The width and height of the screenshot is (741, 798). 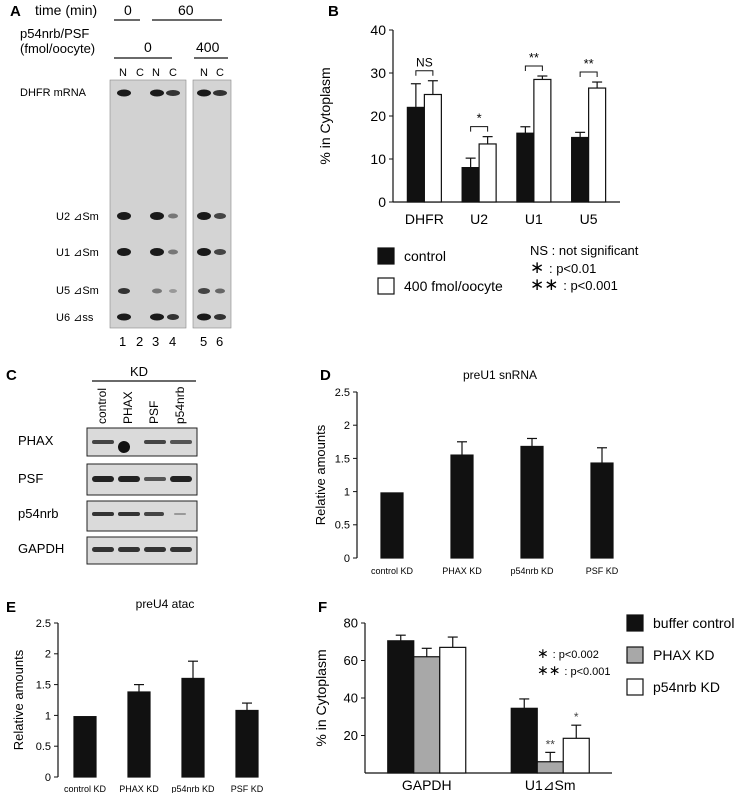 What do you see at coordinates (140, 73) in the screenshot?
I see `fraction-label-2: C` at bounding box center [140, 73].